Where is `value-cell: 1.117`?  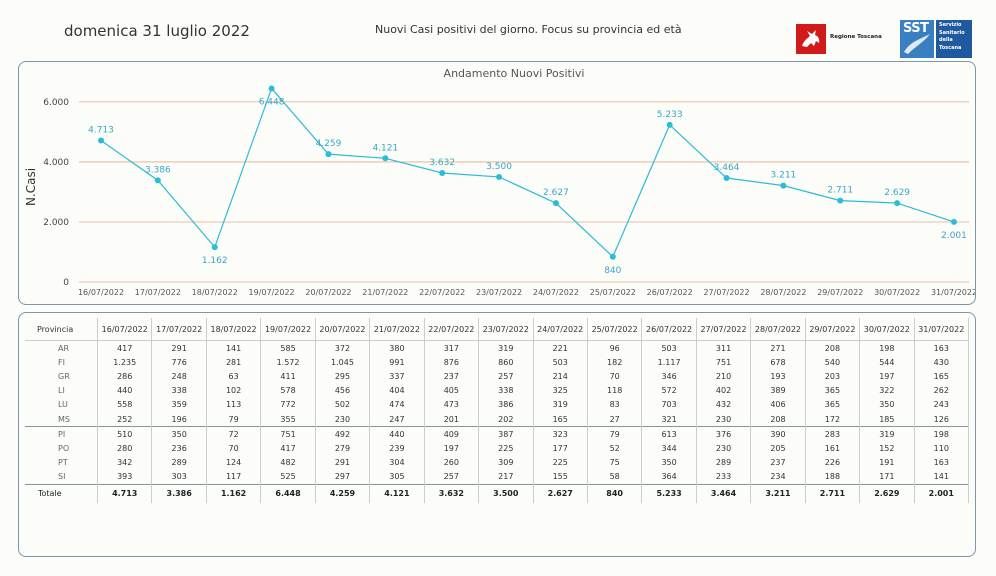
value-cell: 1.117 is located at coordinates (669, 362).